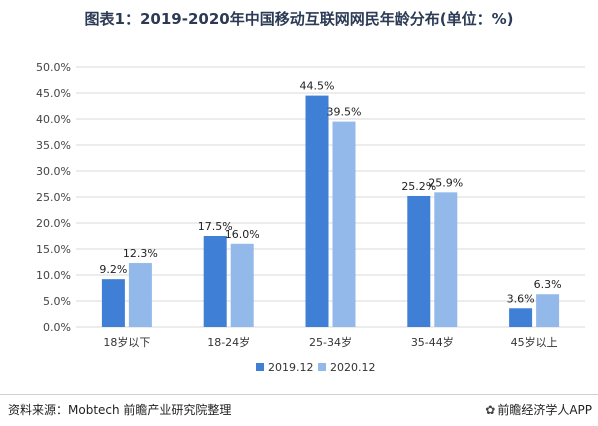 The height and width of the screenshot is (426, 598). I want to click on data-label: 39.5%, so click(344, 112).